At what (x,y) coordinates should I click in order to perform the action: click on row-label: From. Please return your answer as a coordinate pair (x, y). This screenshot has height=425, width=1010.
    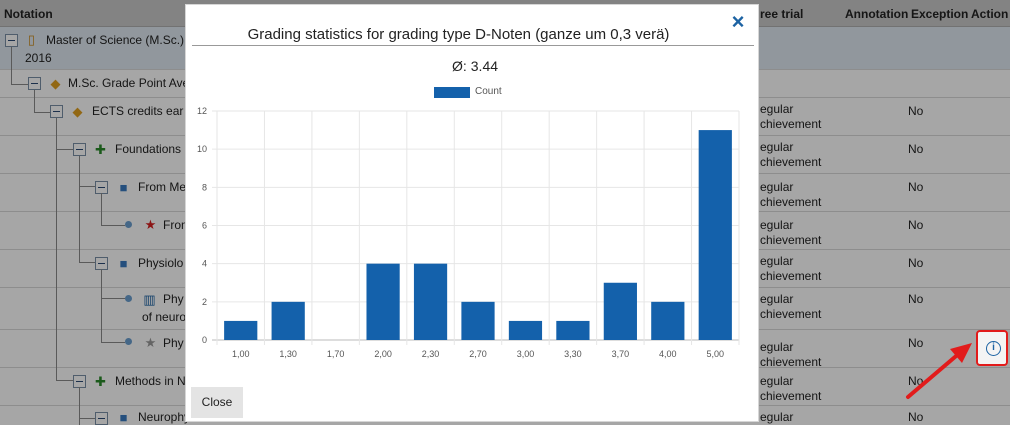
    Looking at the image, I should click on (177, 225).